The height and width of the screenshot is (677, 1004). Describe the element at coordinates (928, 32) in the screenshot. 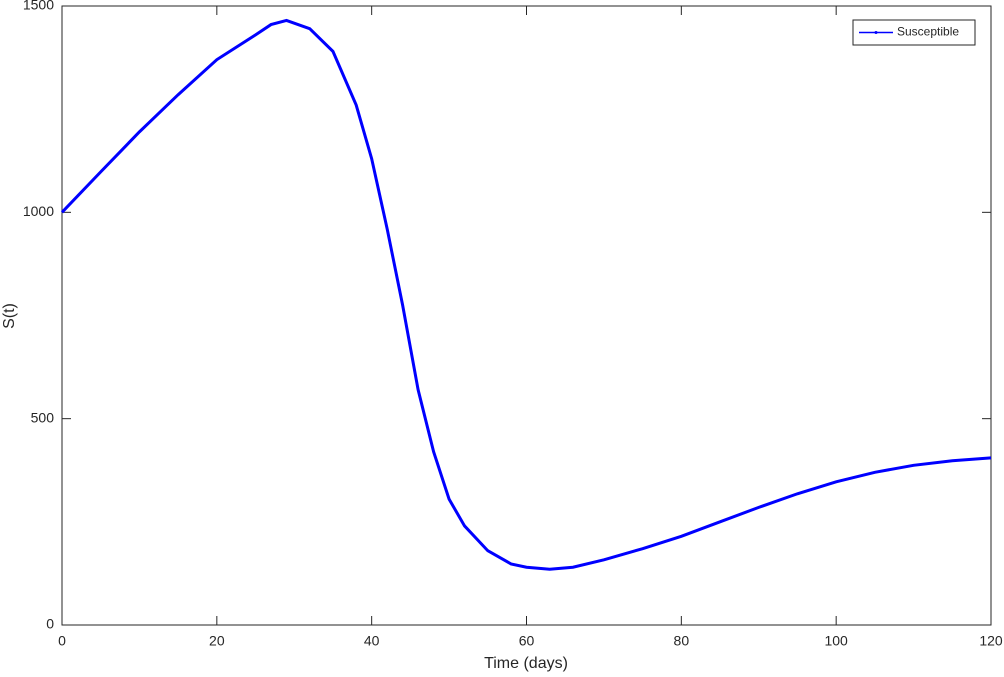

I see `legend-label: Susceptible` at that location.